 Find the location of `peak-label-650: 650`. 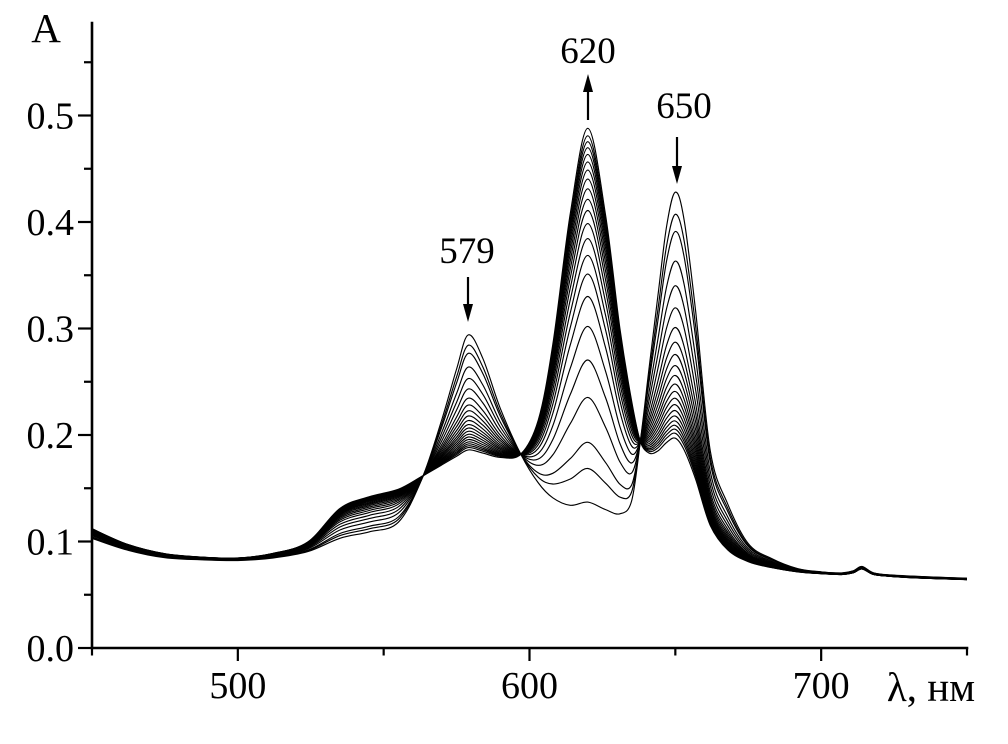

peak-label-650: 650 is located at coordinates (684, 106).